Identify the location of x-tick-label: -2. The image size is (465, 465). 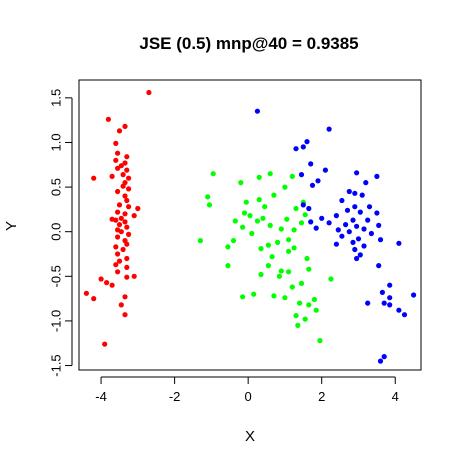
(175, 396).